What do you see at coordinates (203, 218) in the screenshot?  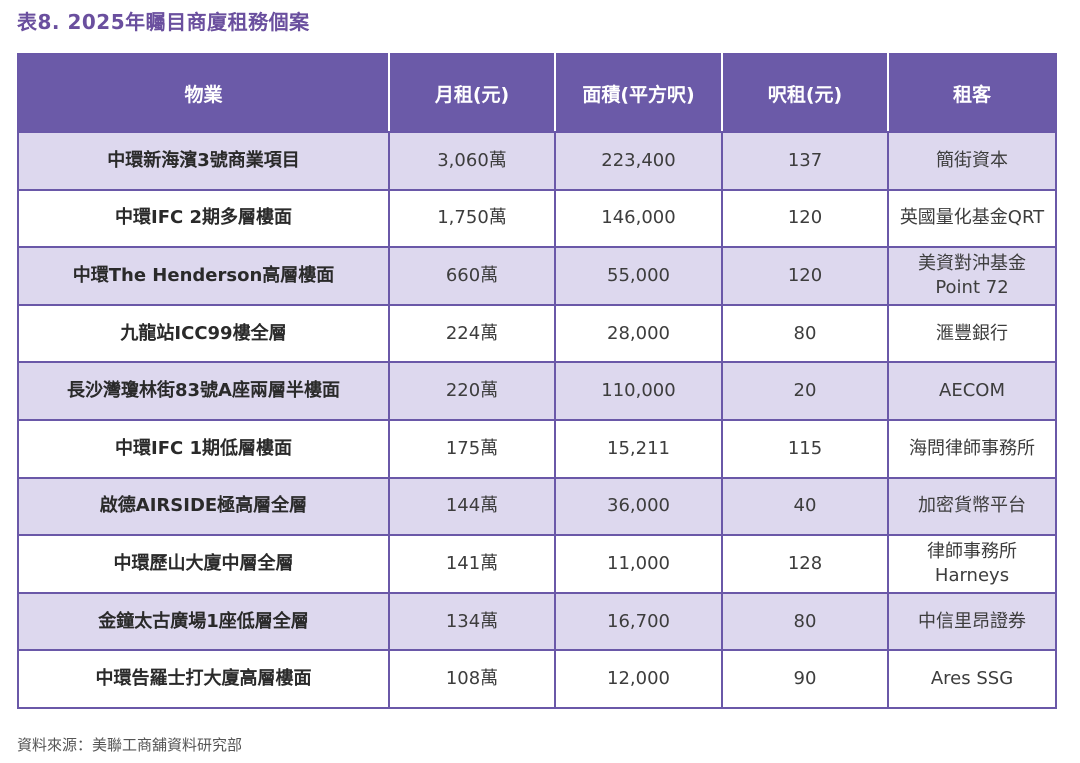 I see `cell-property: 中環IFC 2期多層樓面` at bounding box center [203, 218].